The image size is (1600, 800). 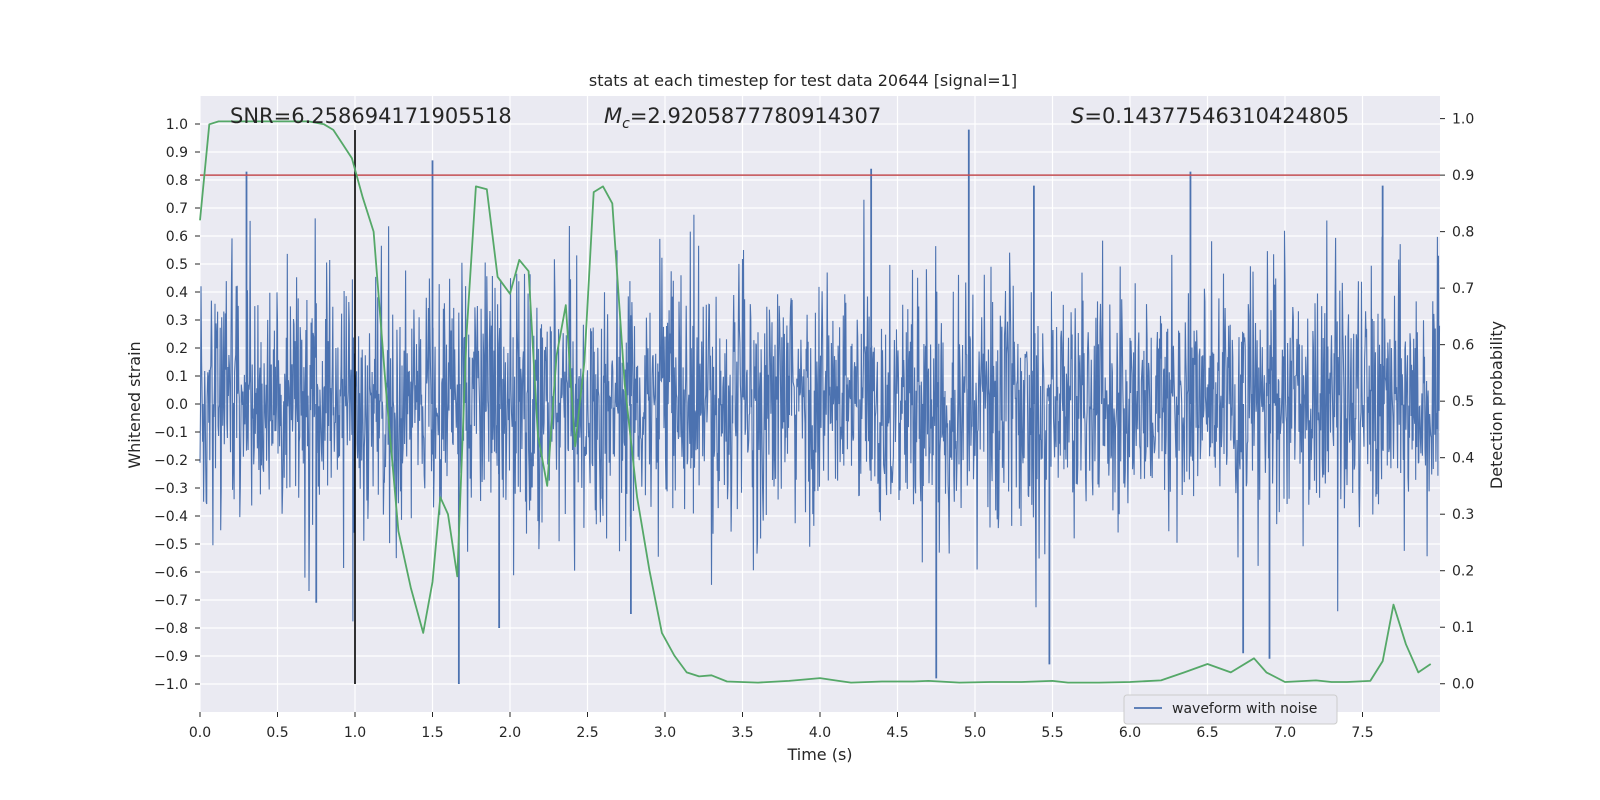 What do you see at coordinates (1496, 405) in the screenshot?
I see `y2-axis-label: Detection probability` at bounding box center [1496, 405].